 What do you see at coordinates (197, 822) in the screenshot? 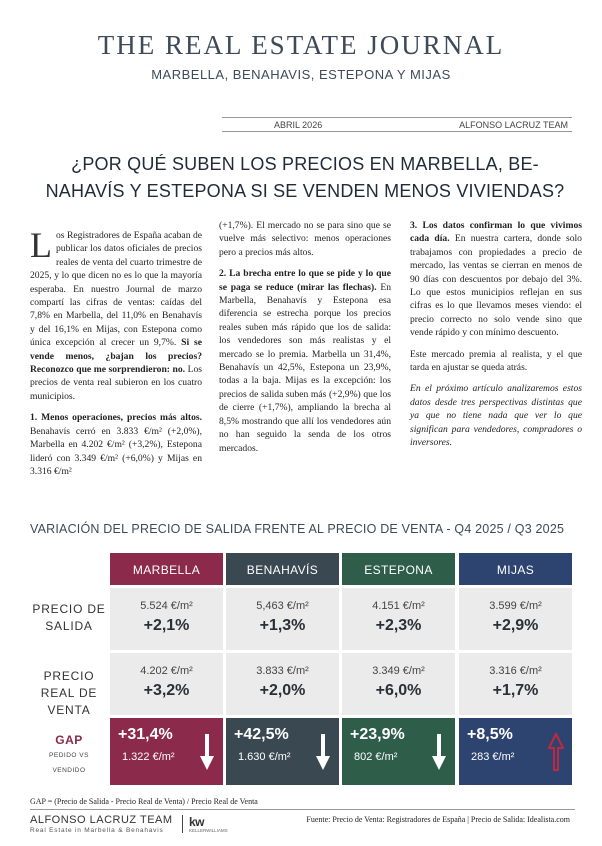
I see `kw-logo-mark: kw` at bounding box center [197, 822].